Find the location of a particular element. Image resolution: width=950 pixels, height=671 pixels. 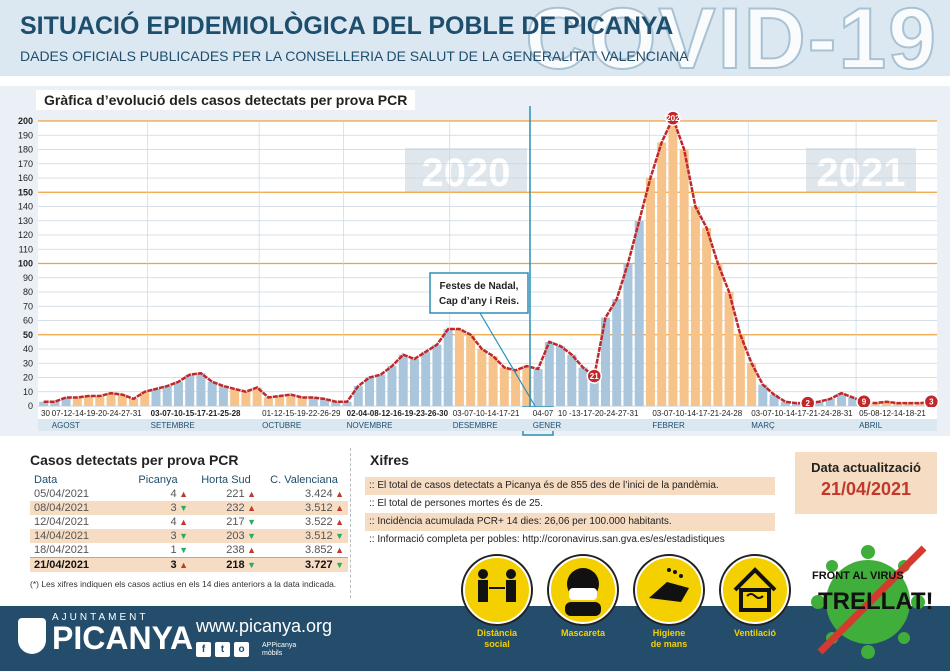

x-tick-label: 03-07-10-14-17-21 is located at coordinates (486, 413).